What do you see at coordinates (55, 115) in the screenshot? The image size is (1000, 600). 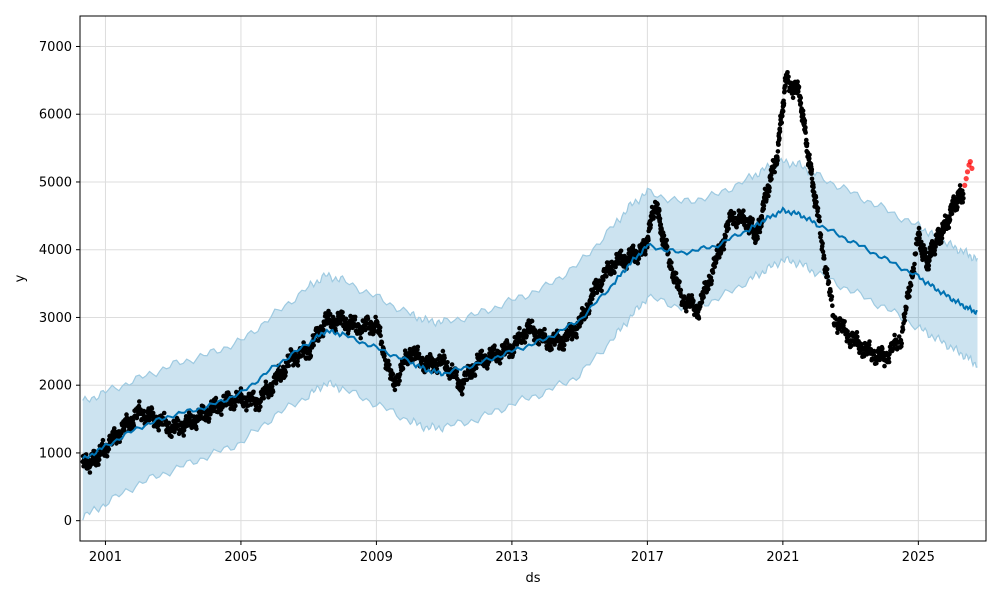 I see `y-tick-label: 6000` at bounding box center [55, 115].